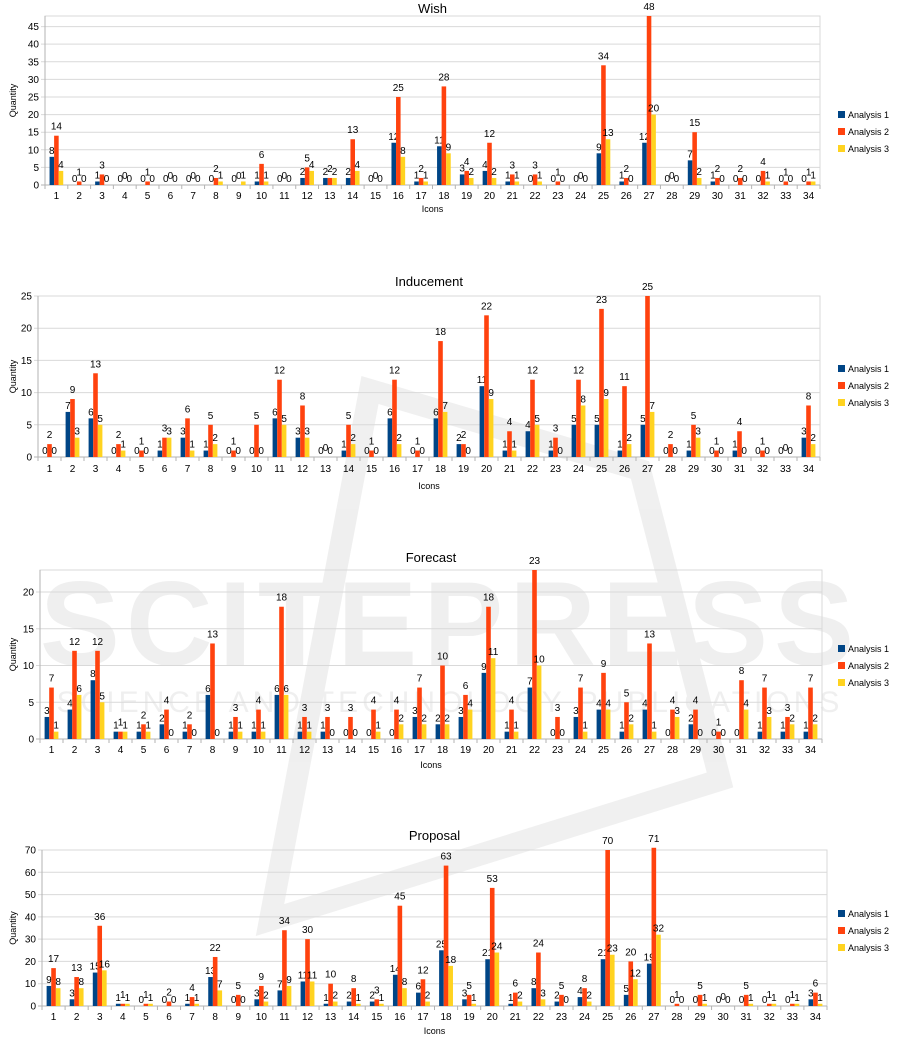 The width and height of the screenshot is (901, 1040). Describe the element at coordinates (57, 127) in the screenshot. I see `data-label: 14` at that location.